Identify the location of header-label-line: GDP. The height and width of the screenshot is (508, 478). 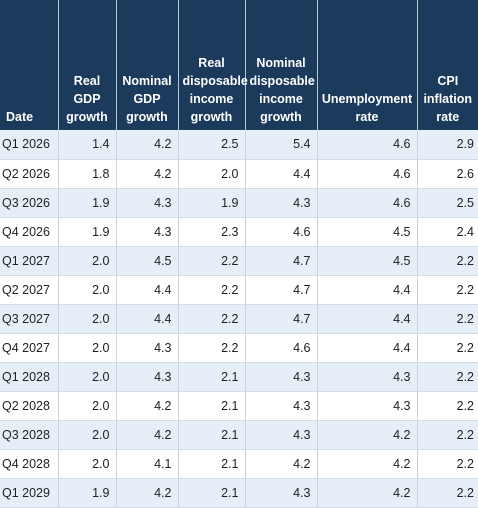
(87, 99).